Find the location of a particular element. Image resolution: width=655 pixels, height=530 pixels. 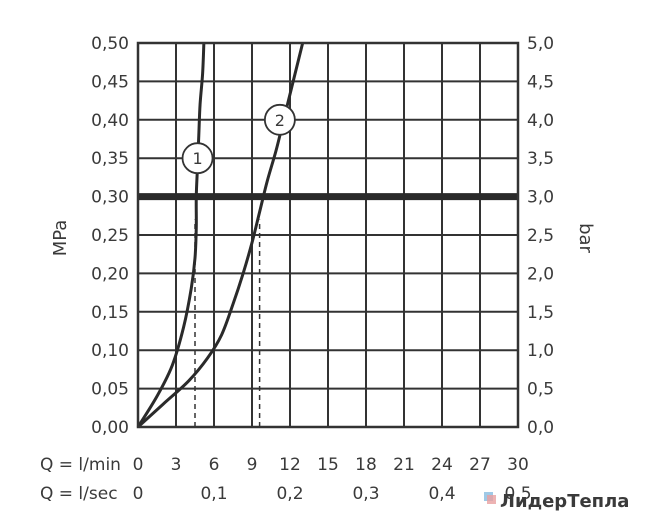

y-tick-label-left: 0,25 is located at coordinates (110, 236).